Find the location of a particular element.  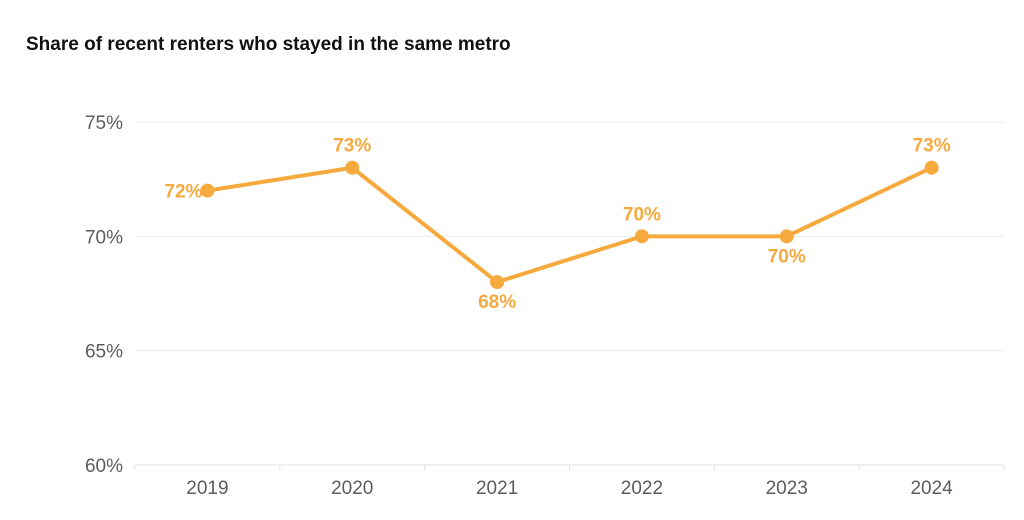

data-label: 72% is located at coordinates (183, 192).